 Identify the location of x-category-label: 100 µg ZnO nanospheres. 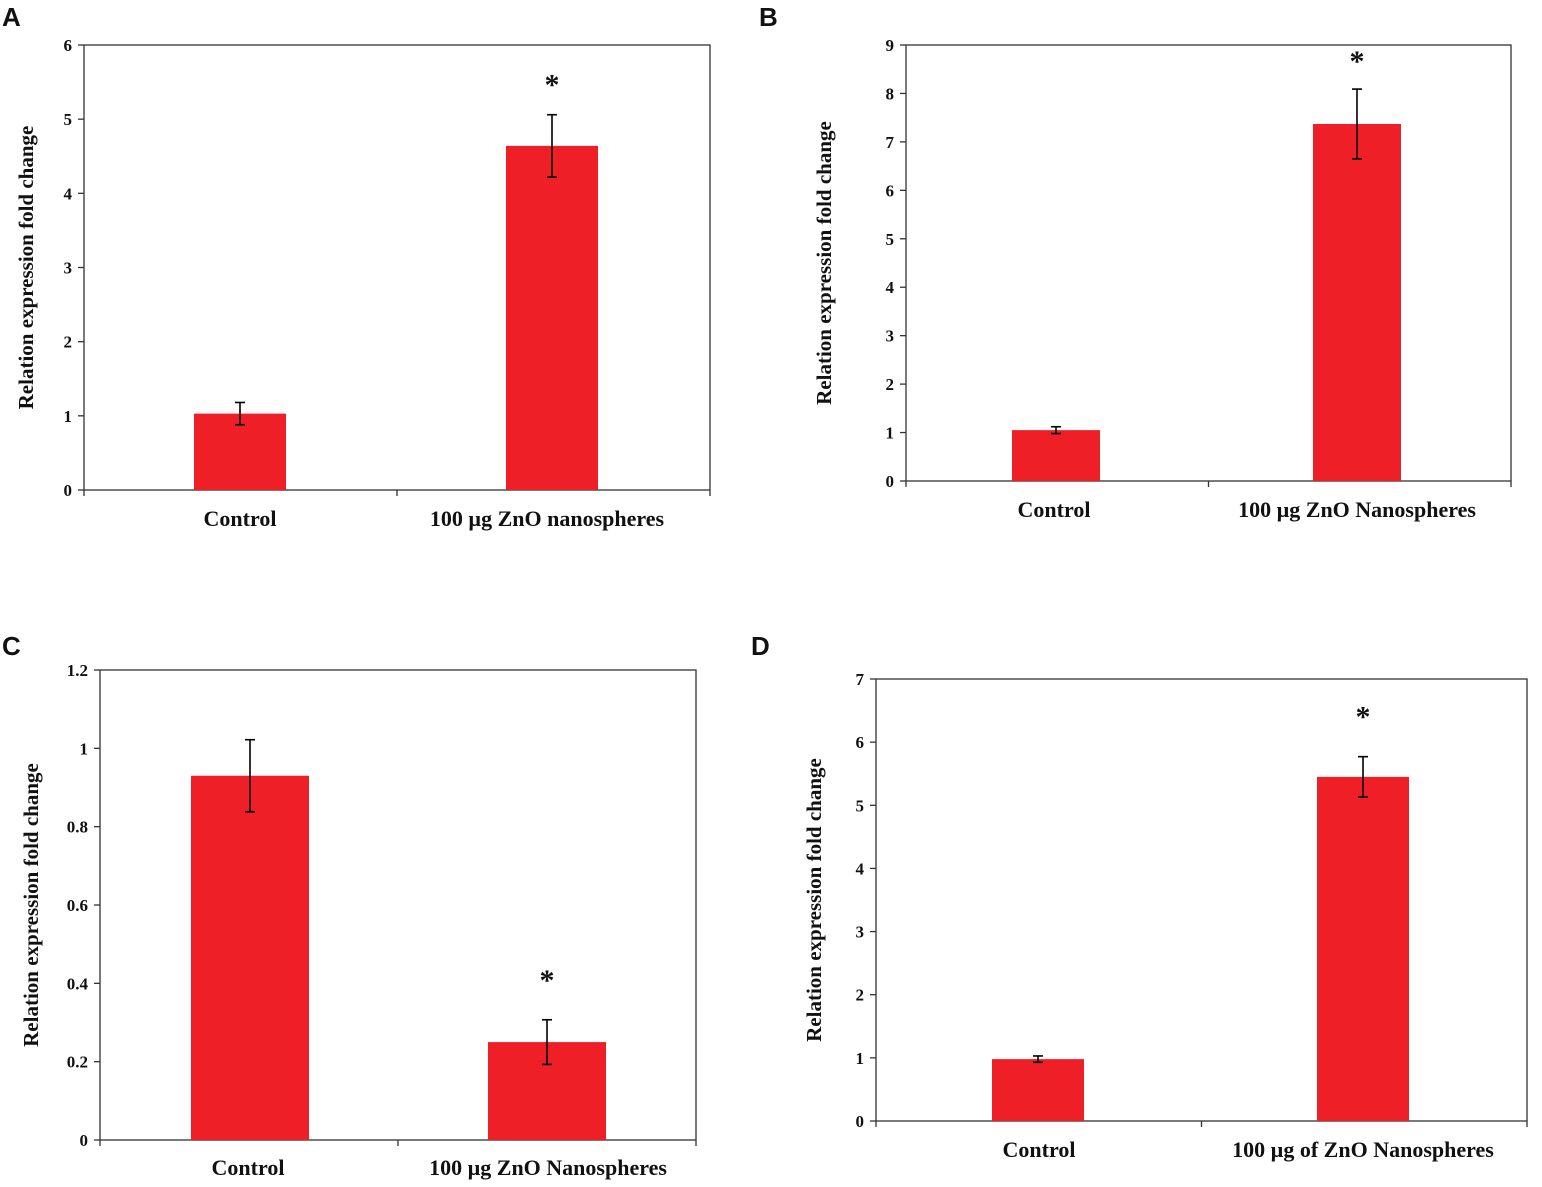
(547, 518).